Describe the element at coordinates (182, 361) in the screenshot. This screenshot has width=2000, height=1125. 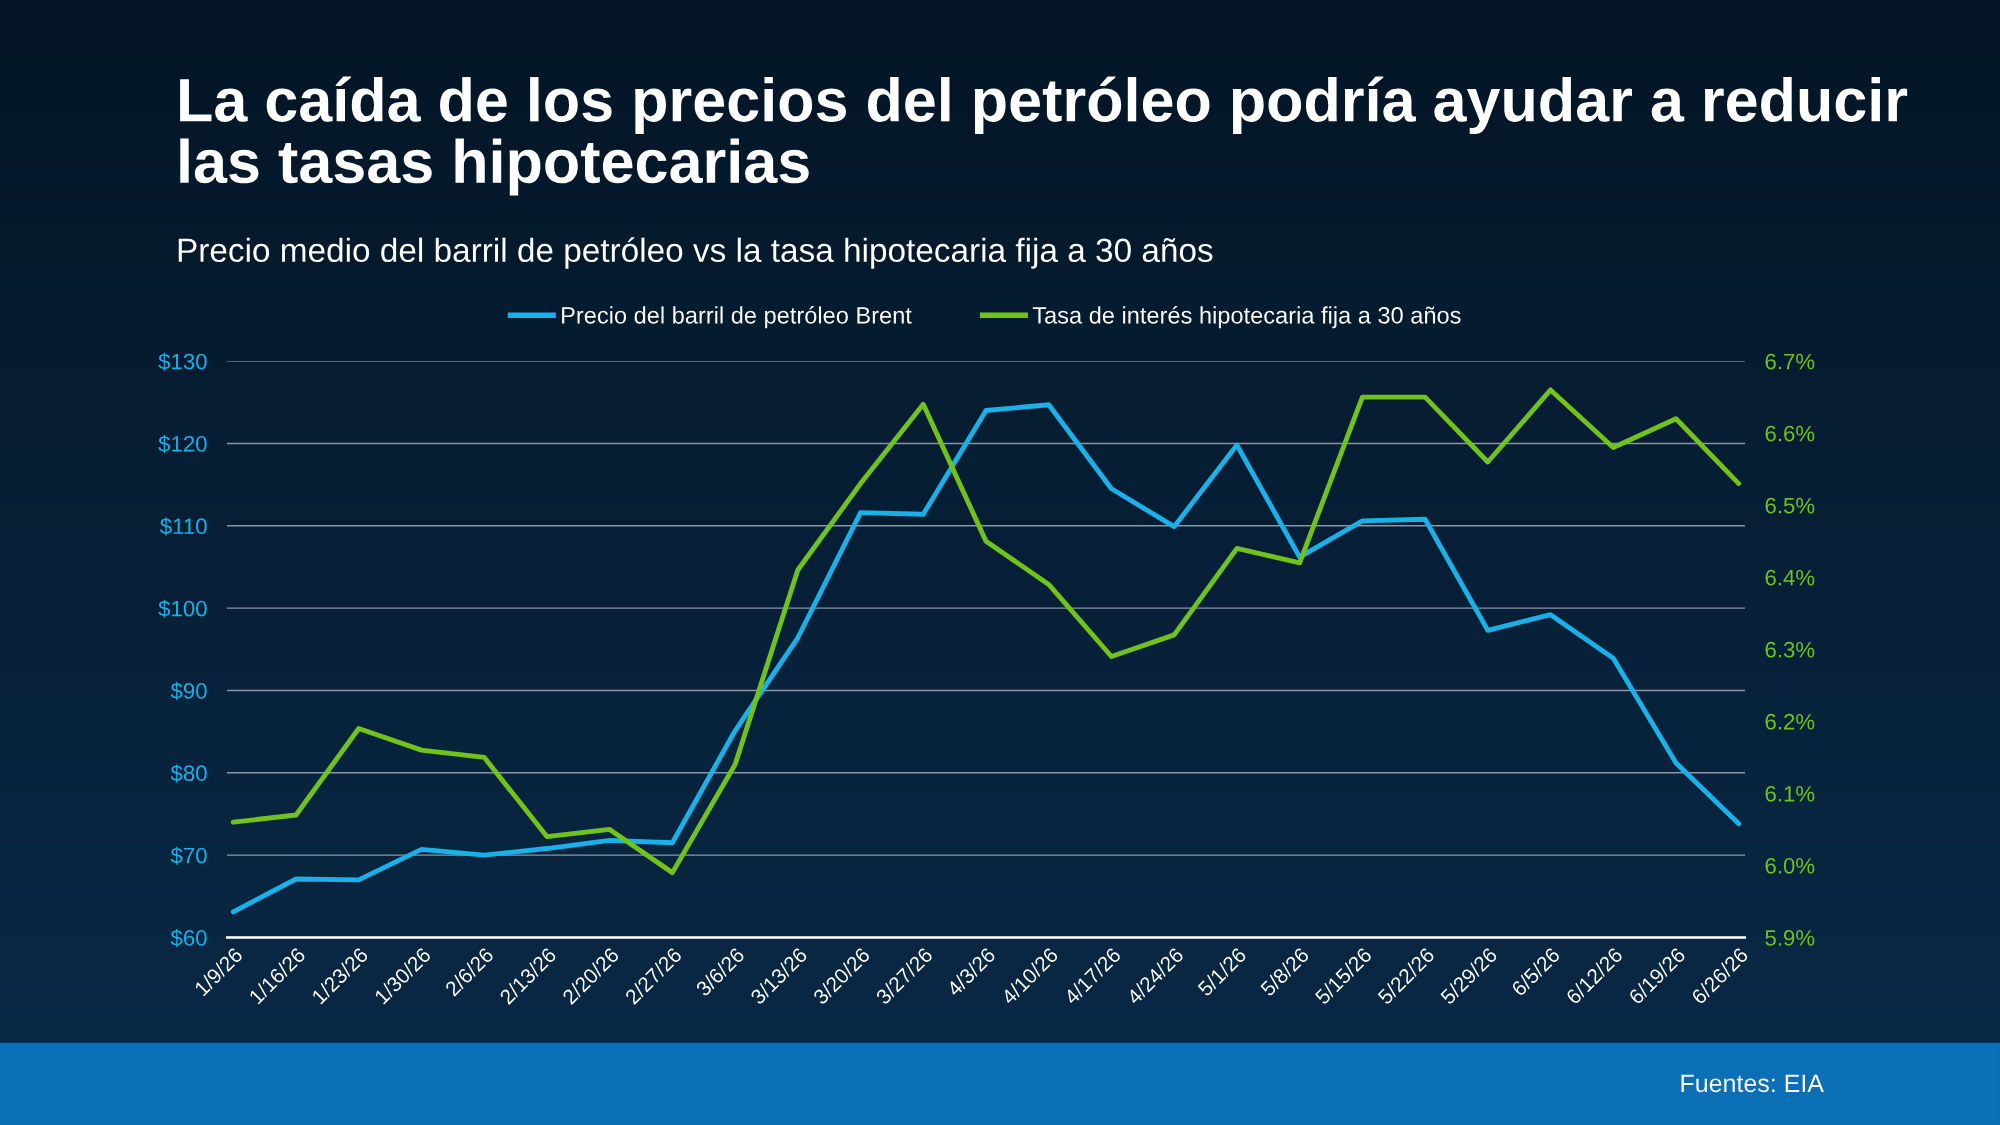
I see `y-tick-label: $130` at that location.